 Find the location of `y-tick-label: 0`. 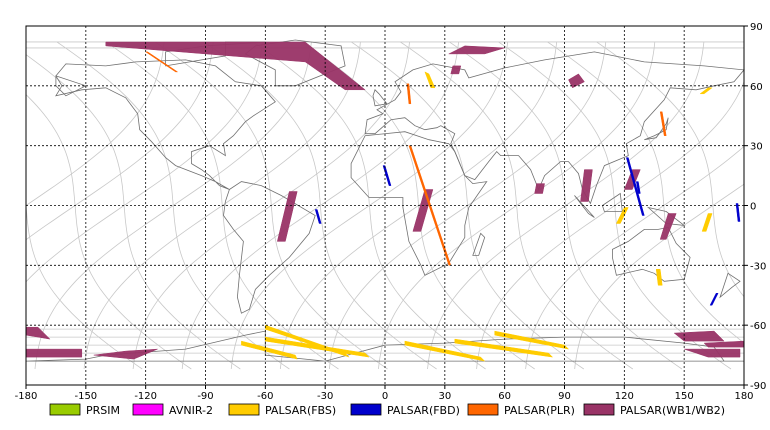

y-tick-label: 0 is located at coordinates (753, 207).